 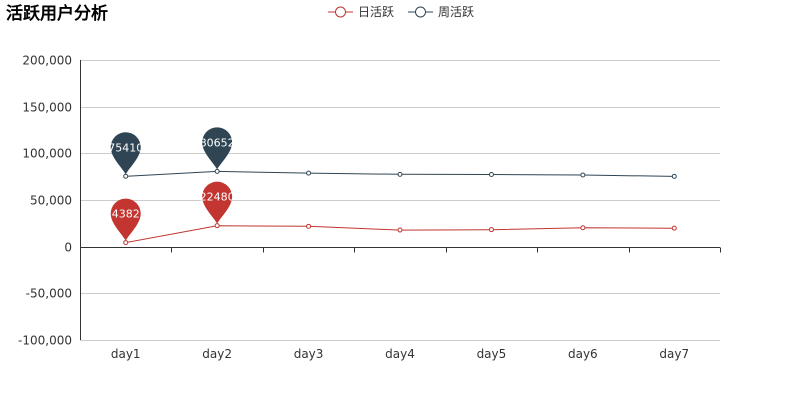 I want to click on legend-item-2: 周活跃, so click(x=441, y=12).